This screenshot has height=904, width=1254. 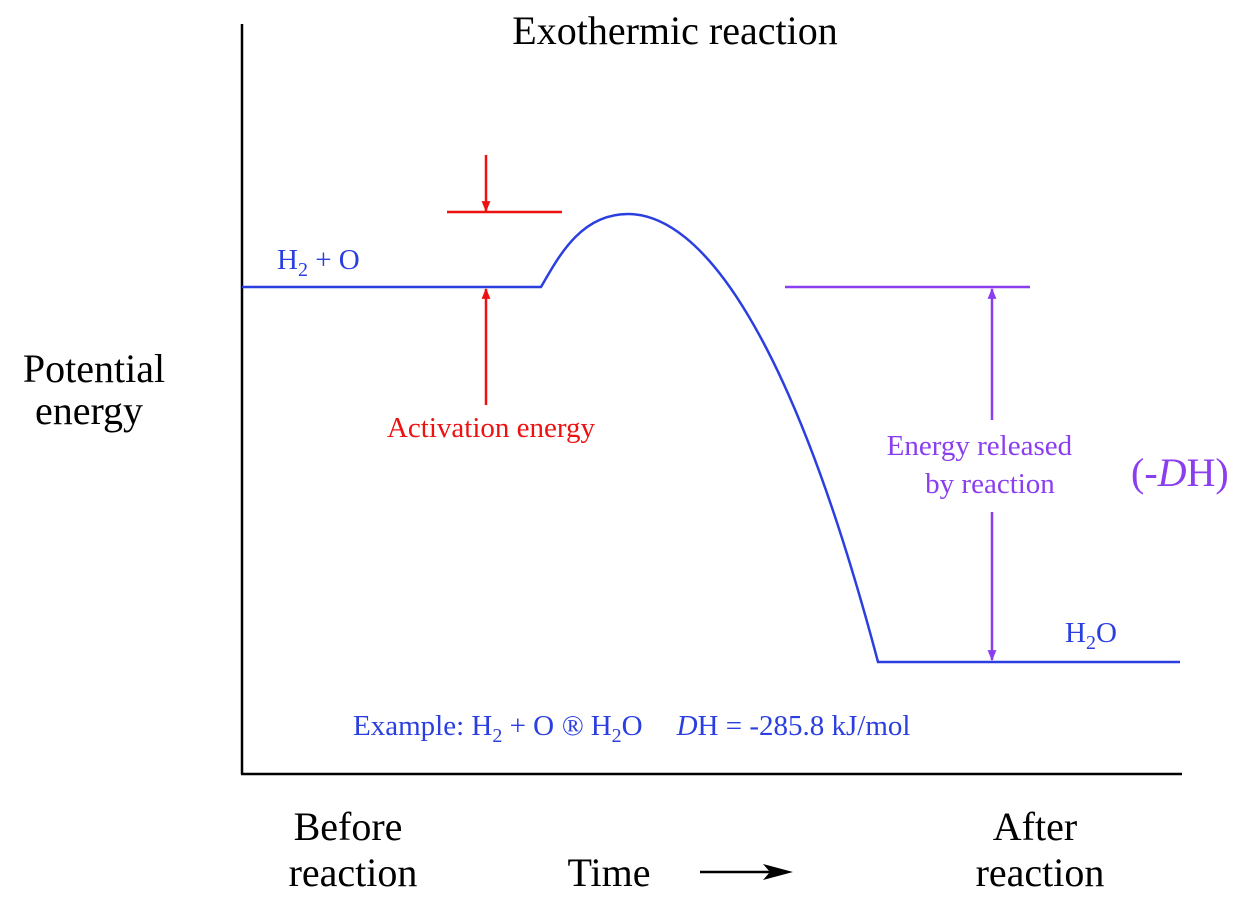 What do you see at coordinates (983, 465) in the screenshot?
I see `energy-released-label: Energy released by reaction` at bounding box center [983, 465].